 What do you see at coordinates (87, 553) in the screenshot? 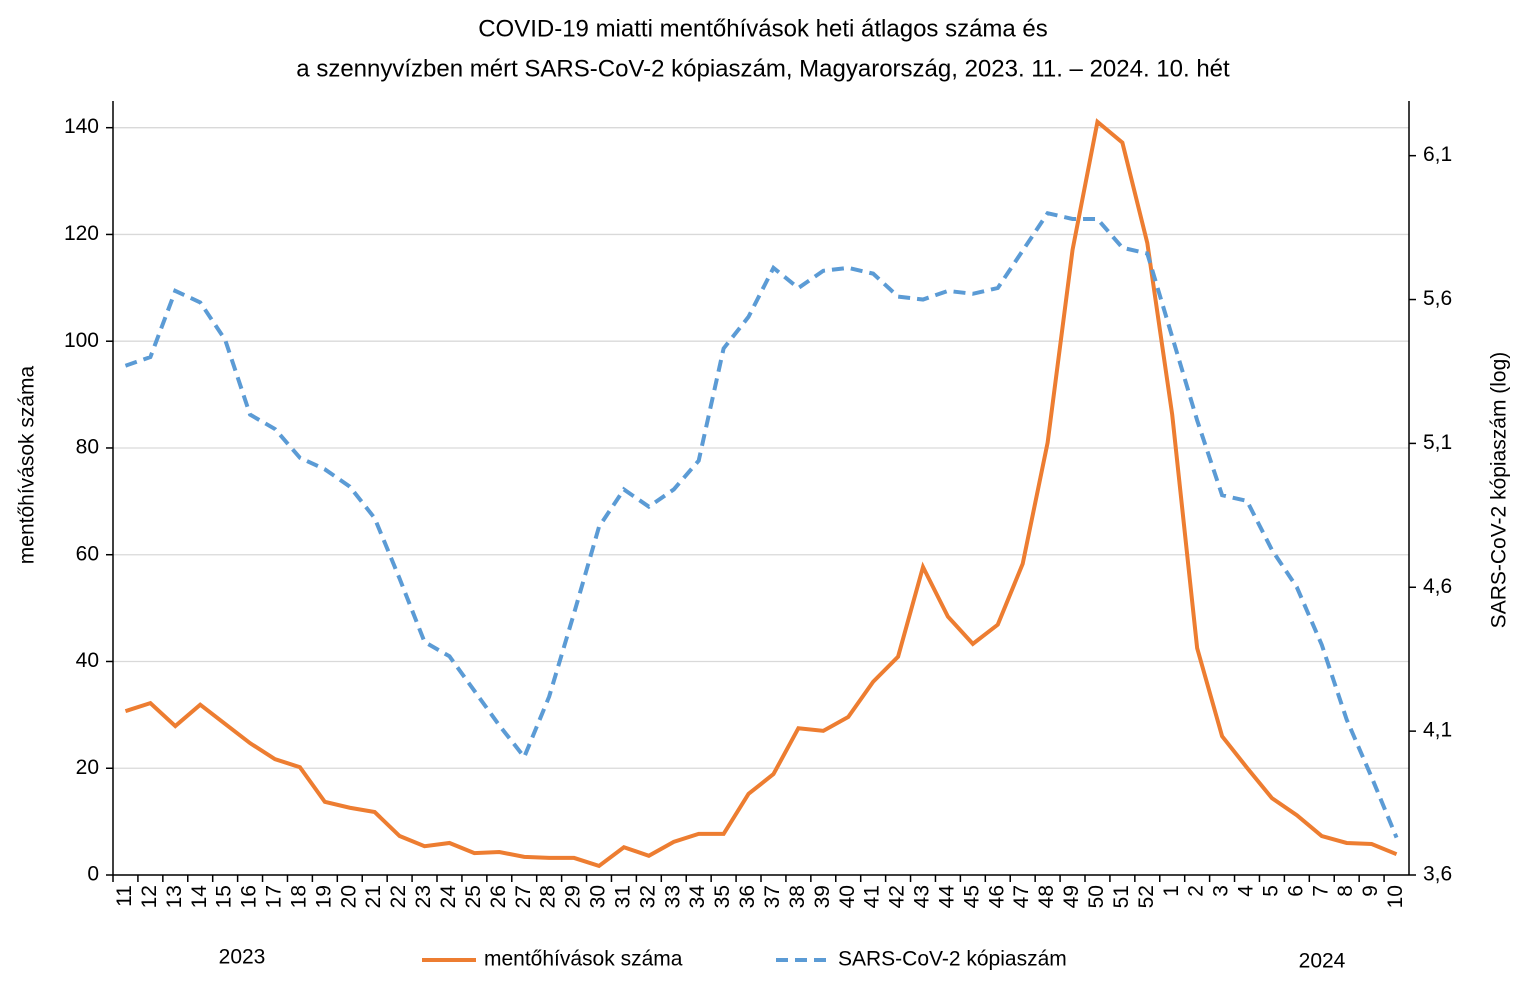
I see `y-tick-label: 60` at bounding box center [87, 553].